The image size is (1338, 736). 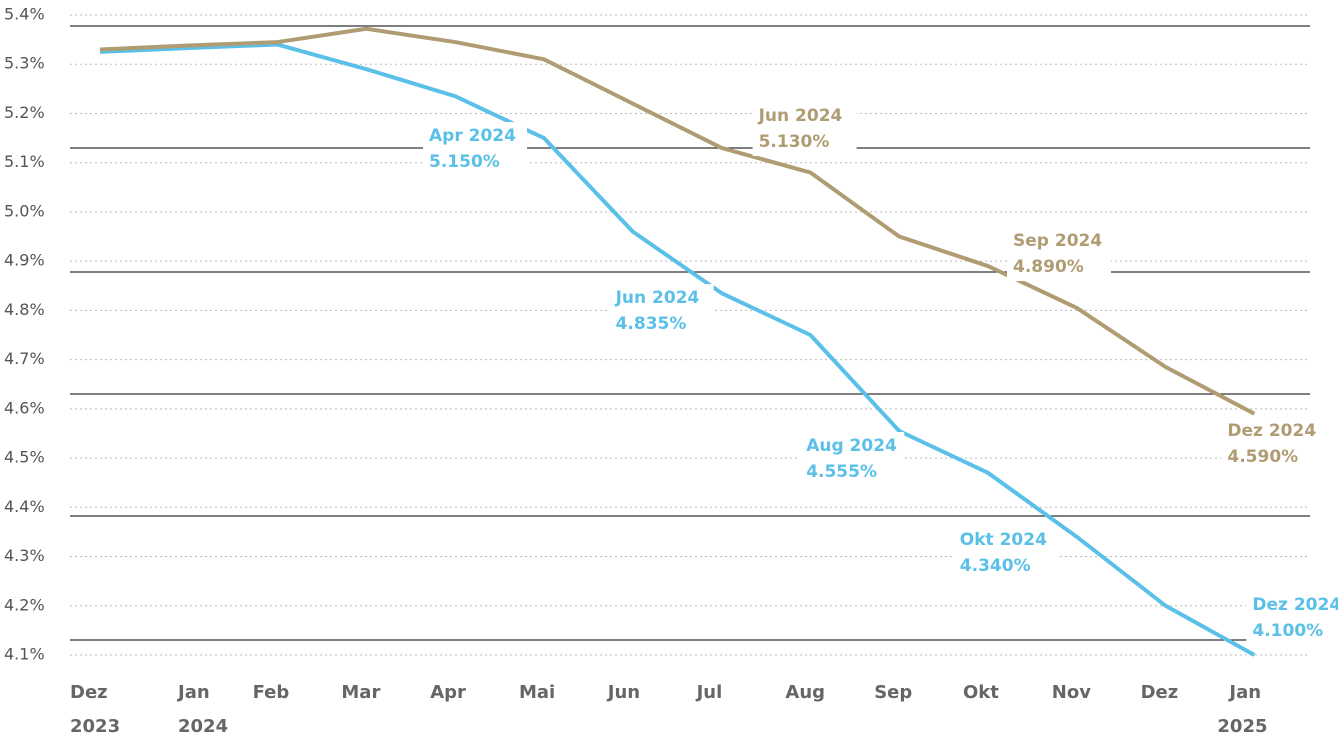 I want to click on x-tick-label: Apr, so click(x=448, y=692).